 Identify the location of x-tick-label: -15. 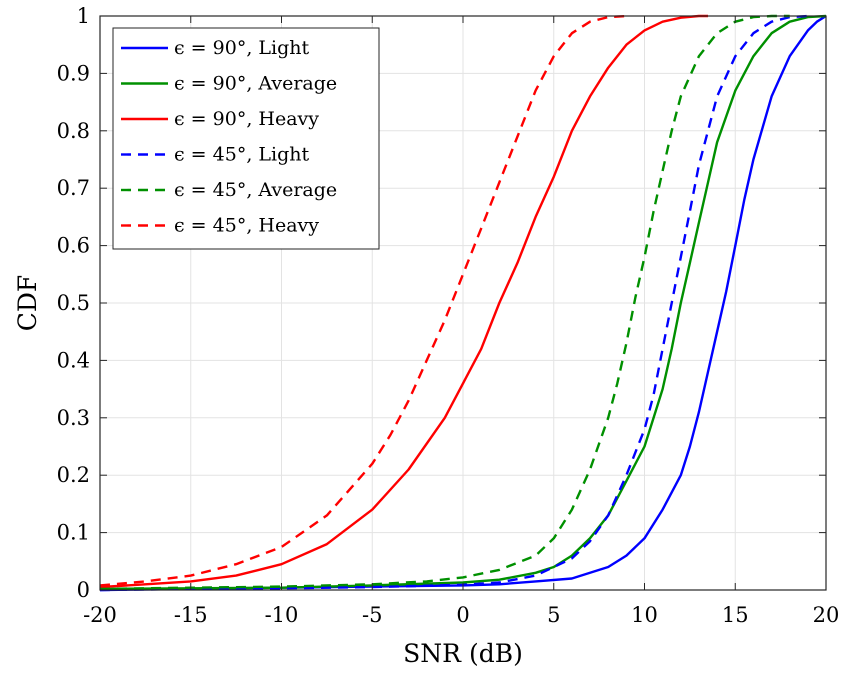
(191, 615).